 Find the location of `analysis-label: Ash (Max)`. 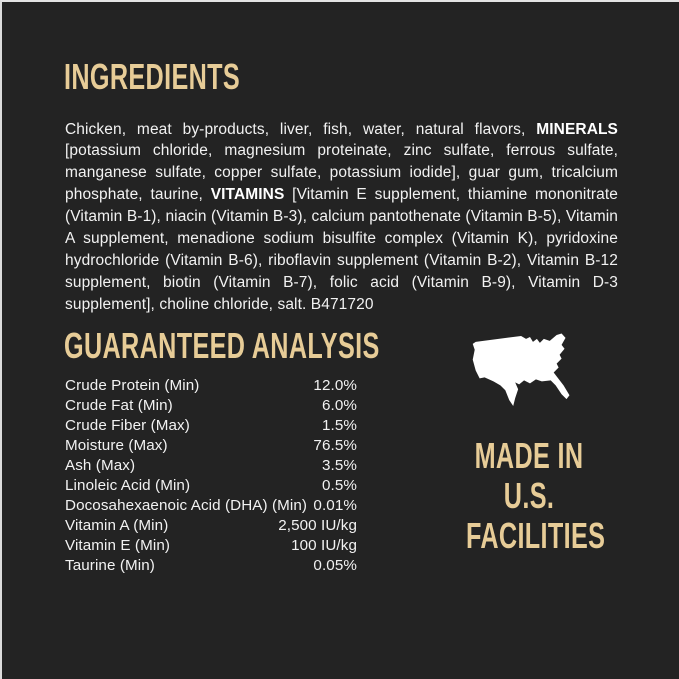

analysis-label: Ash (Max) is located at coordinates (100, 465).